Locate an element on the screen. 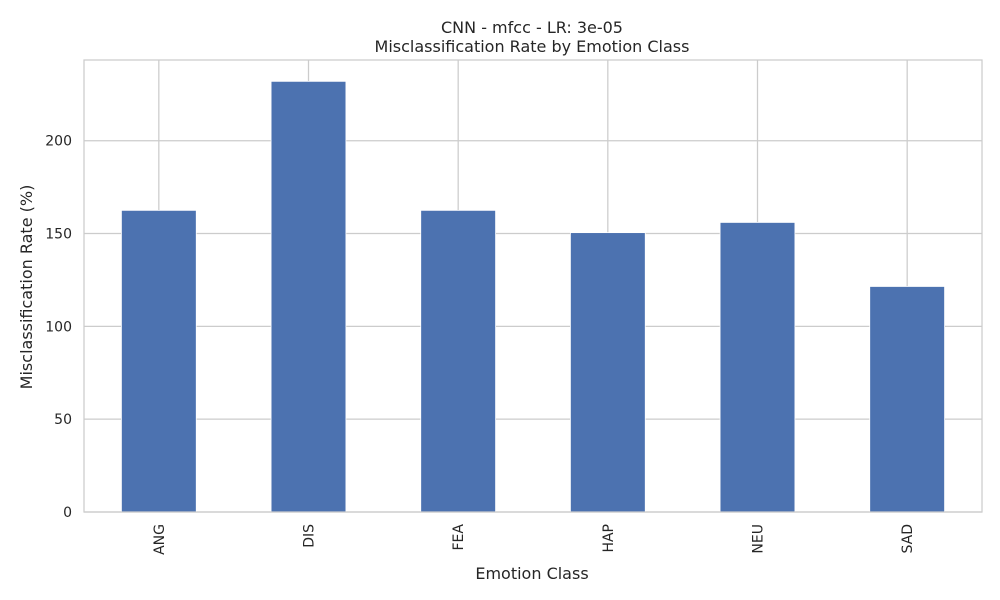  x-tick-label-fea: FEA is located at coordinates (459, 537).